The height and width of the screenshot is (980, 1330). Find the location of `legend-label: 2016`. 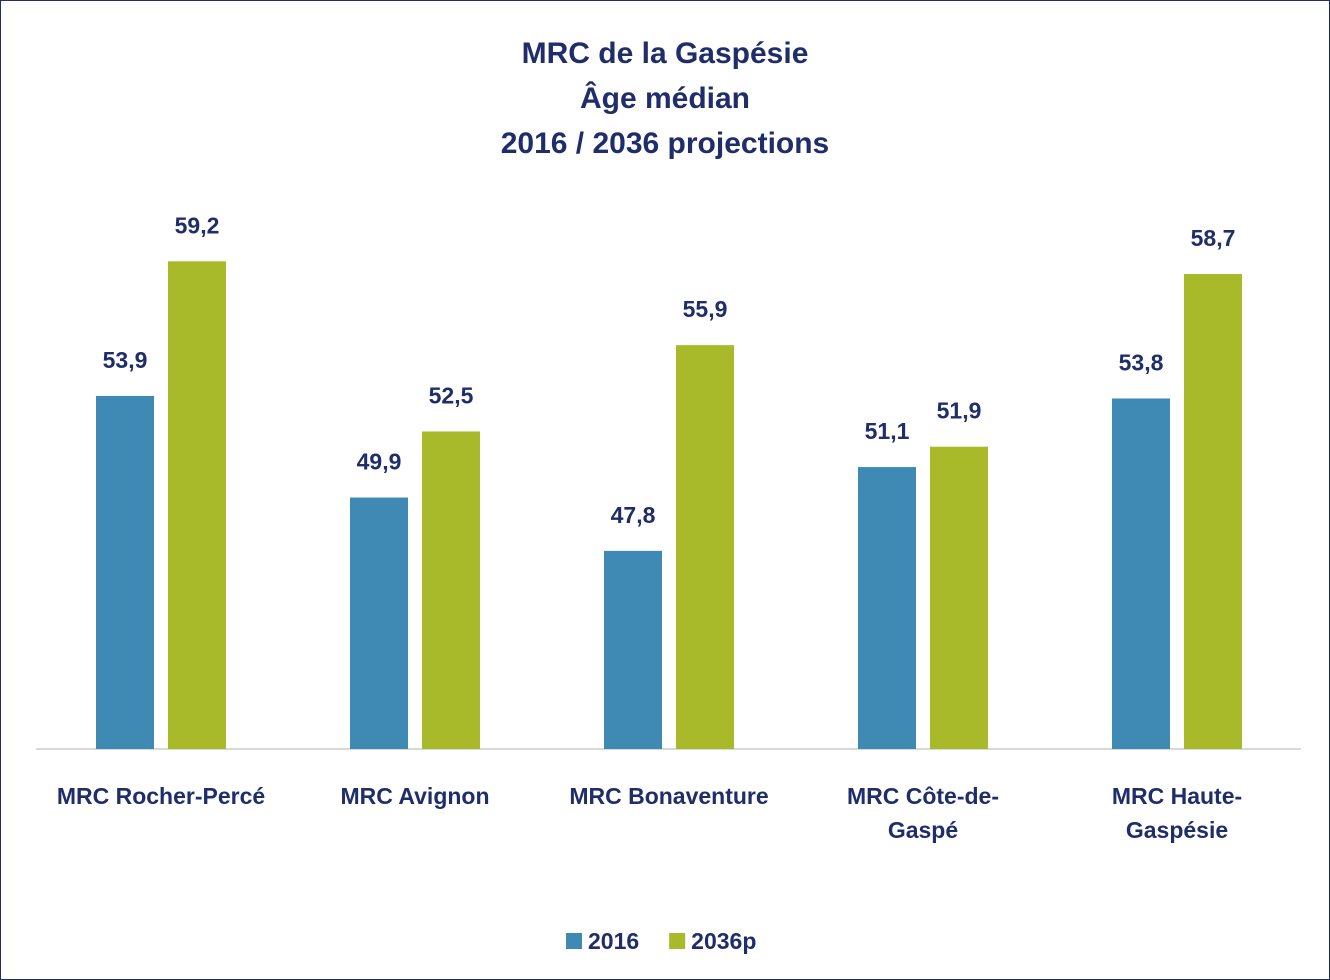

legend-label: 2016 is located at coordinates (613, 941).